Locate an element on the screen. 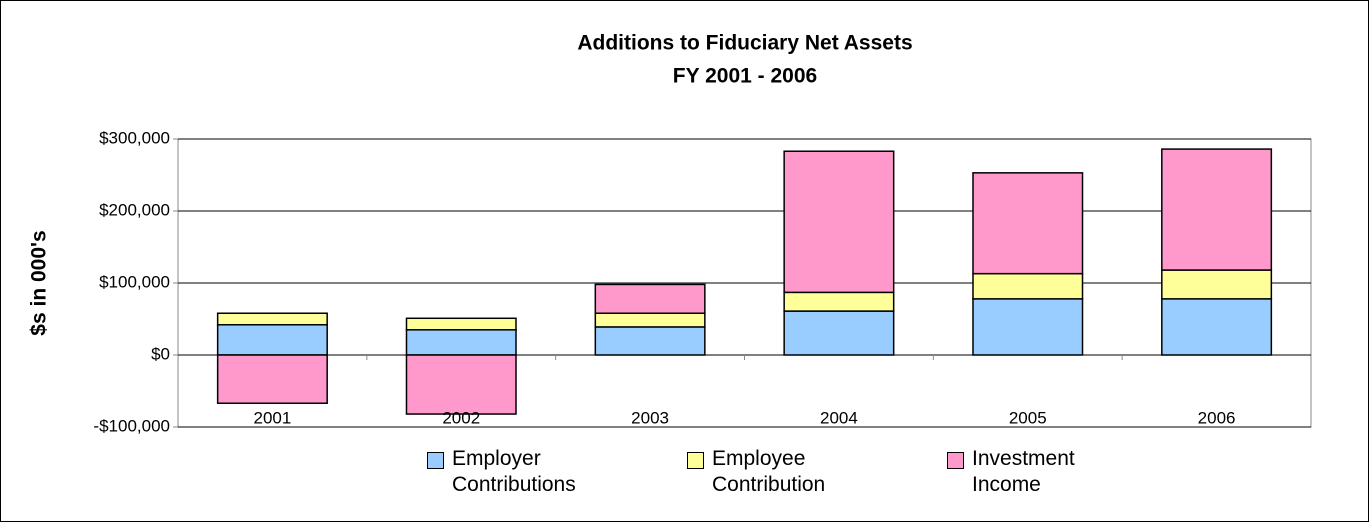 The height and width of the screenshot is (522, 1369). y-tick-label: $0 is located at coordinates (160, 353).